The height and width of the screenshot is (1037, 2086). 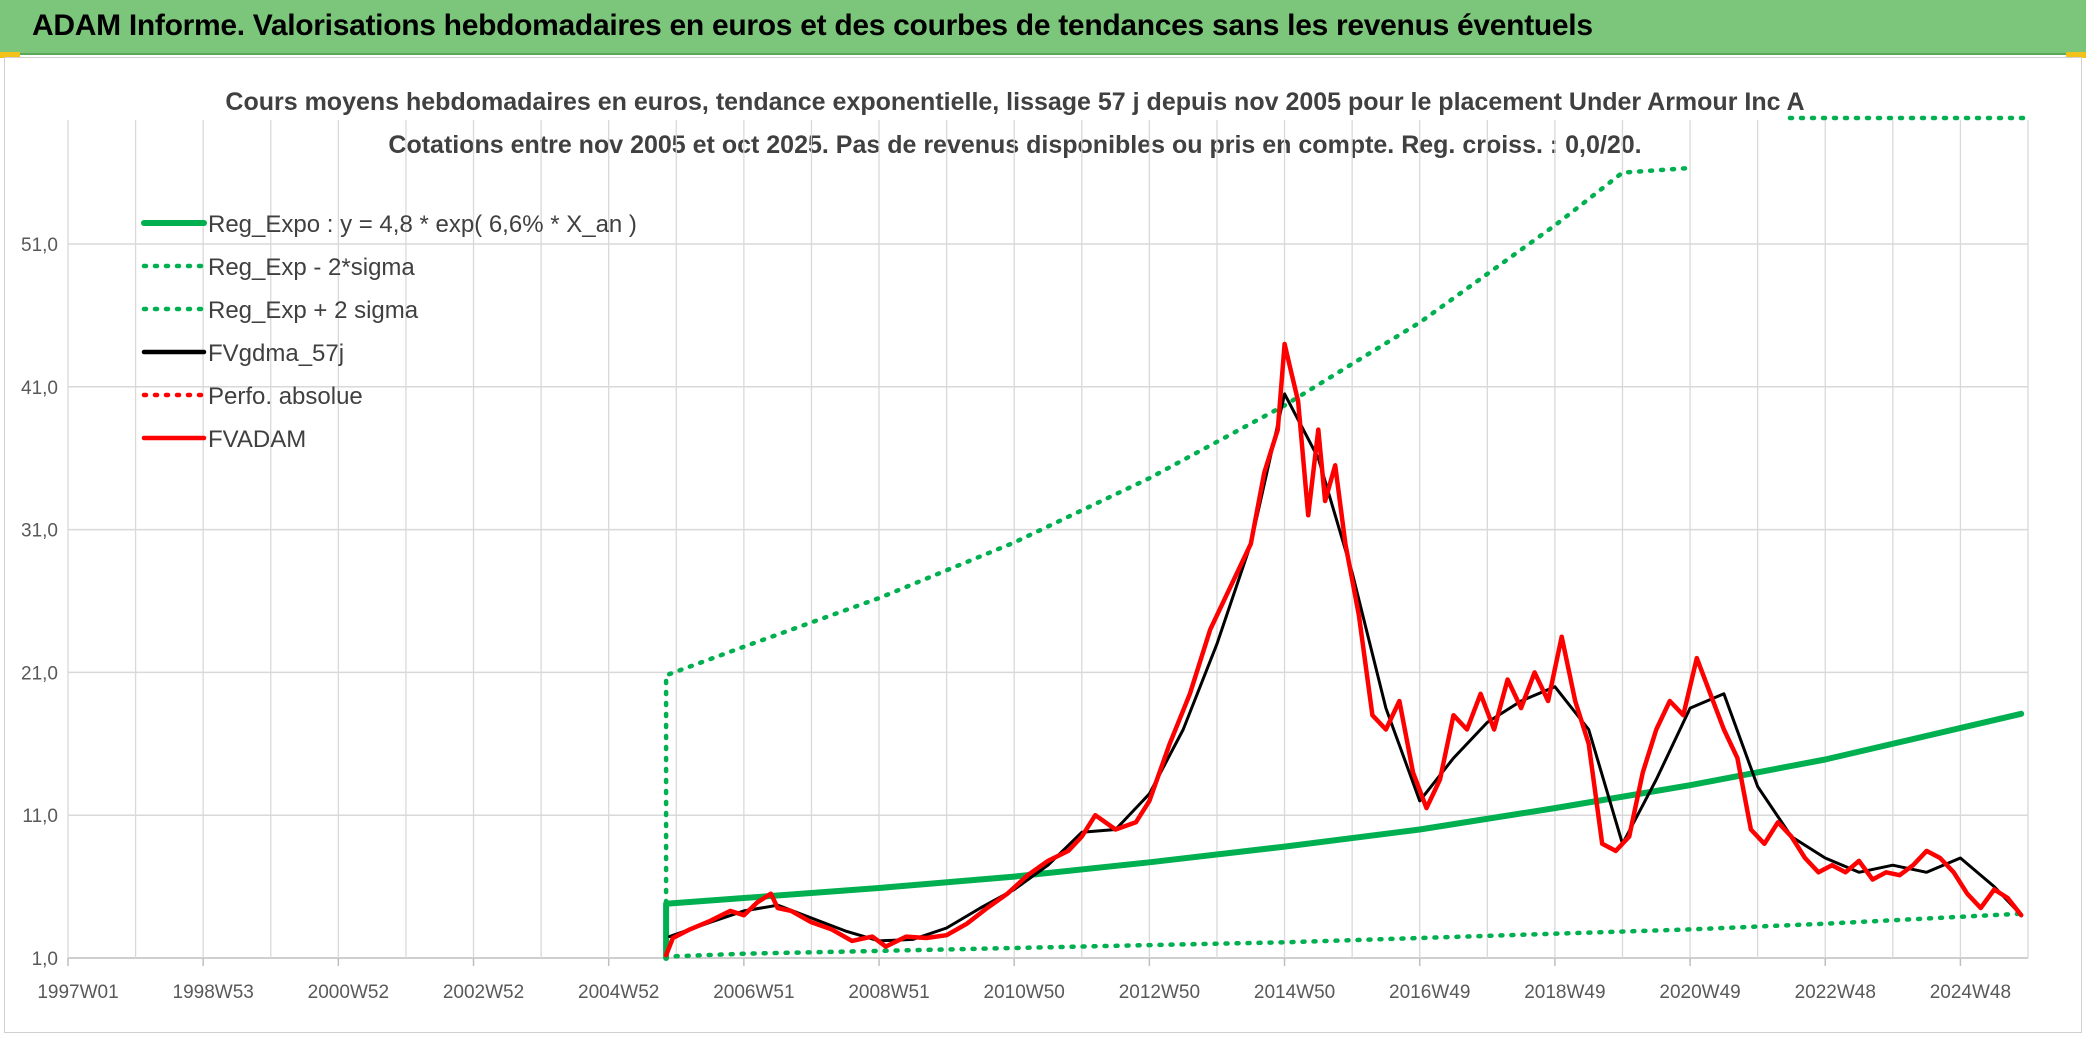 What do you see at coordinates (40, 816) in the screenshot?
I see `y-tick-label: 11,0` at bounding box center [40, 816].